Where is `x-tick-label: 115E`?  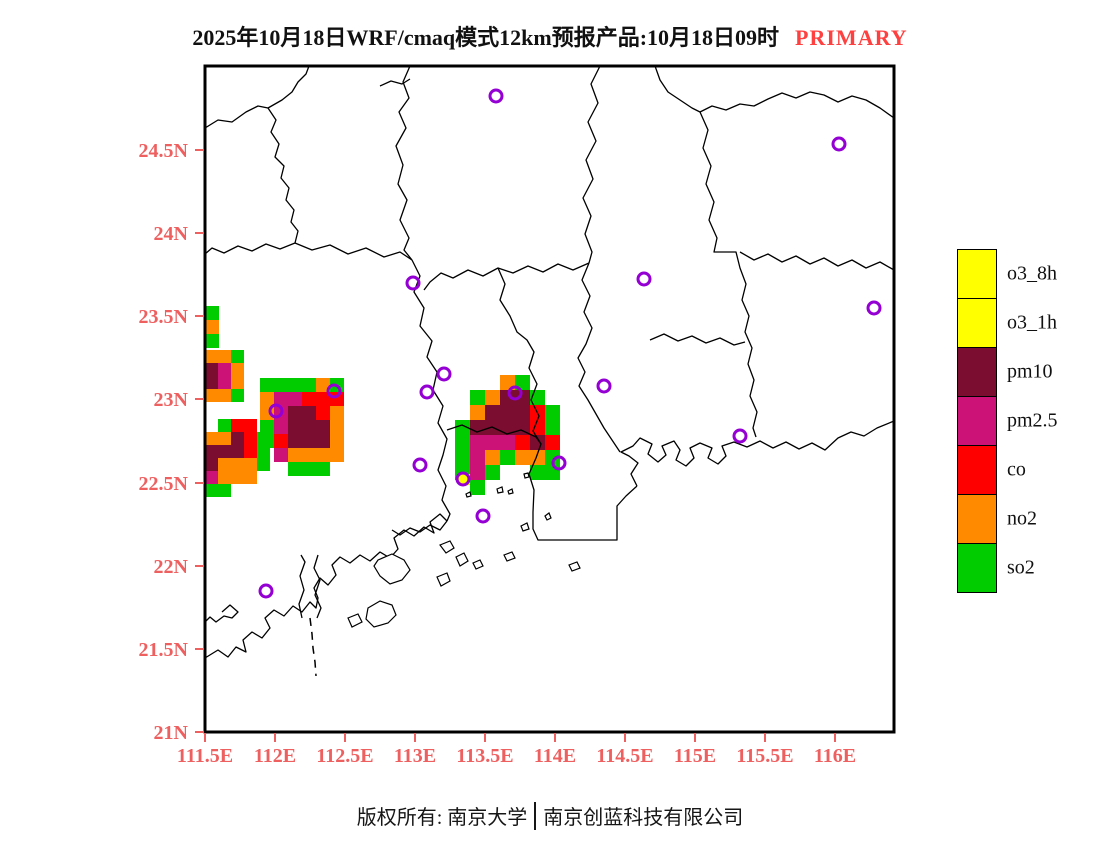
x-tick-label: 115E is located at coordinates (695, 756).